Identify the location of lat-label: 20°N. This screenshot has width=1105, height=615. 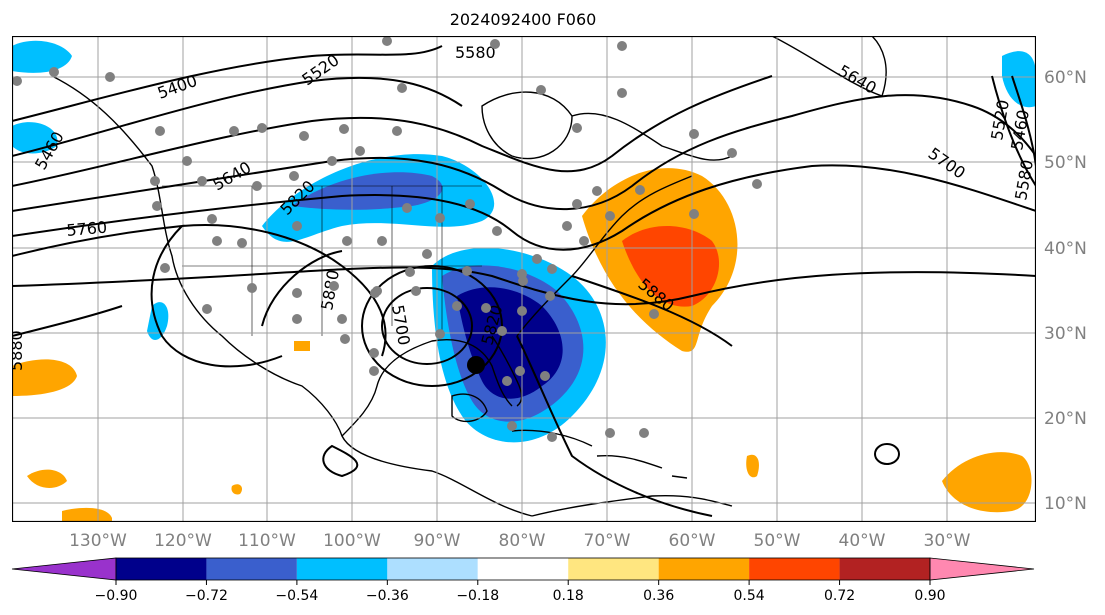
(1065, 419).